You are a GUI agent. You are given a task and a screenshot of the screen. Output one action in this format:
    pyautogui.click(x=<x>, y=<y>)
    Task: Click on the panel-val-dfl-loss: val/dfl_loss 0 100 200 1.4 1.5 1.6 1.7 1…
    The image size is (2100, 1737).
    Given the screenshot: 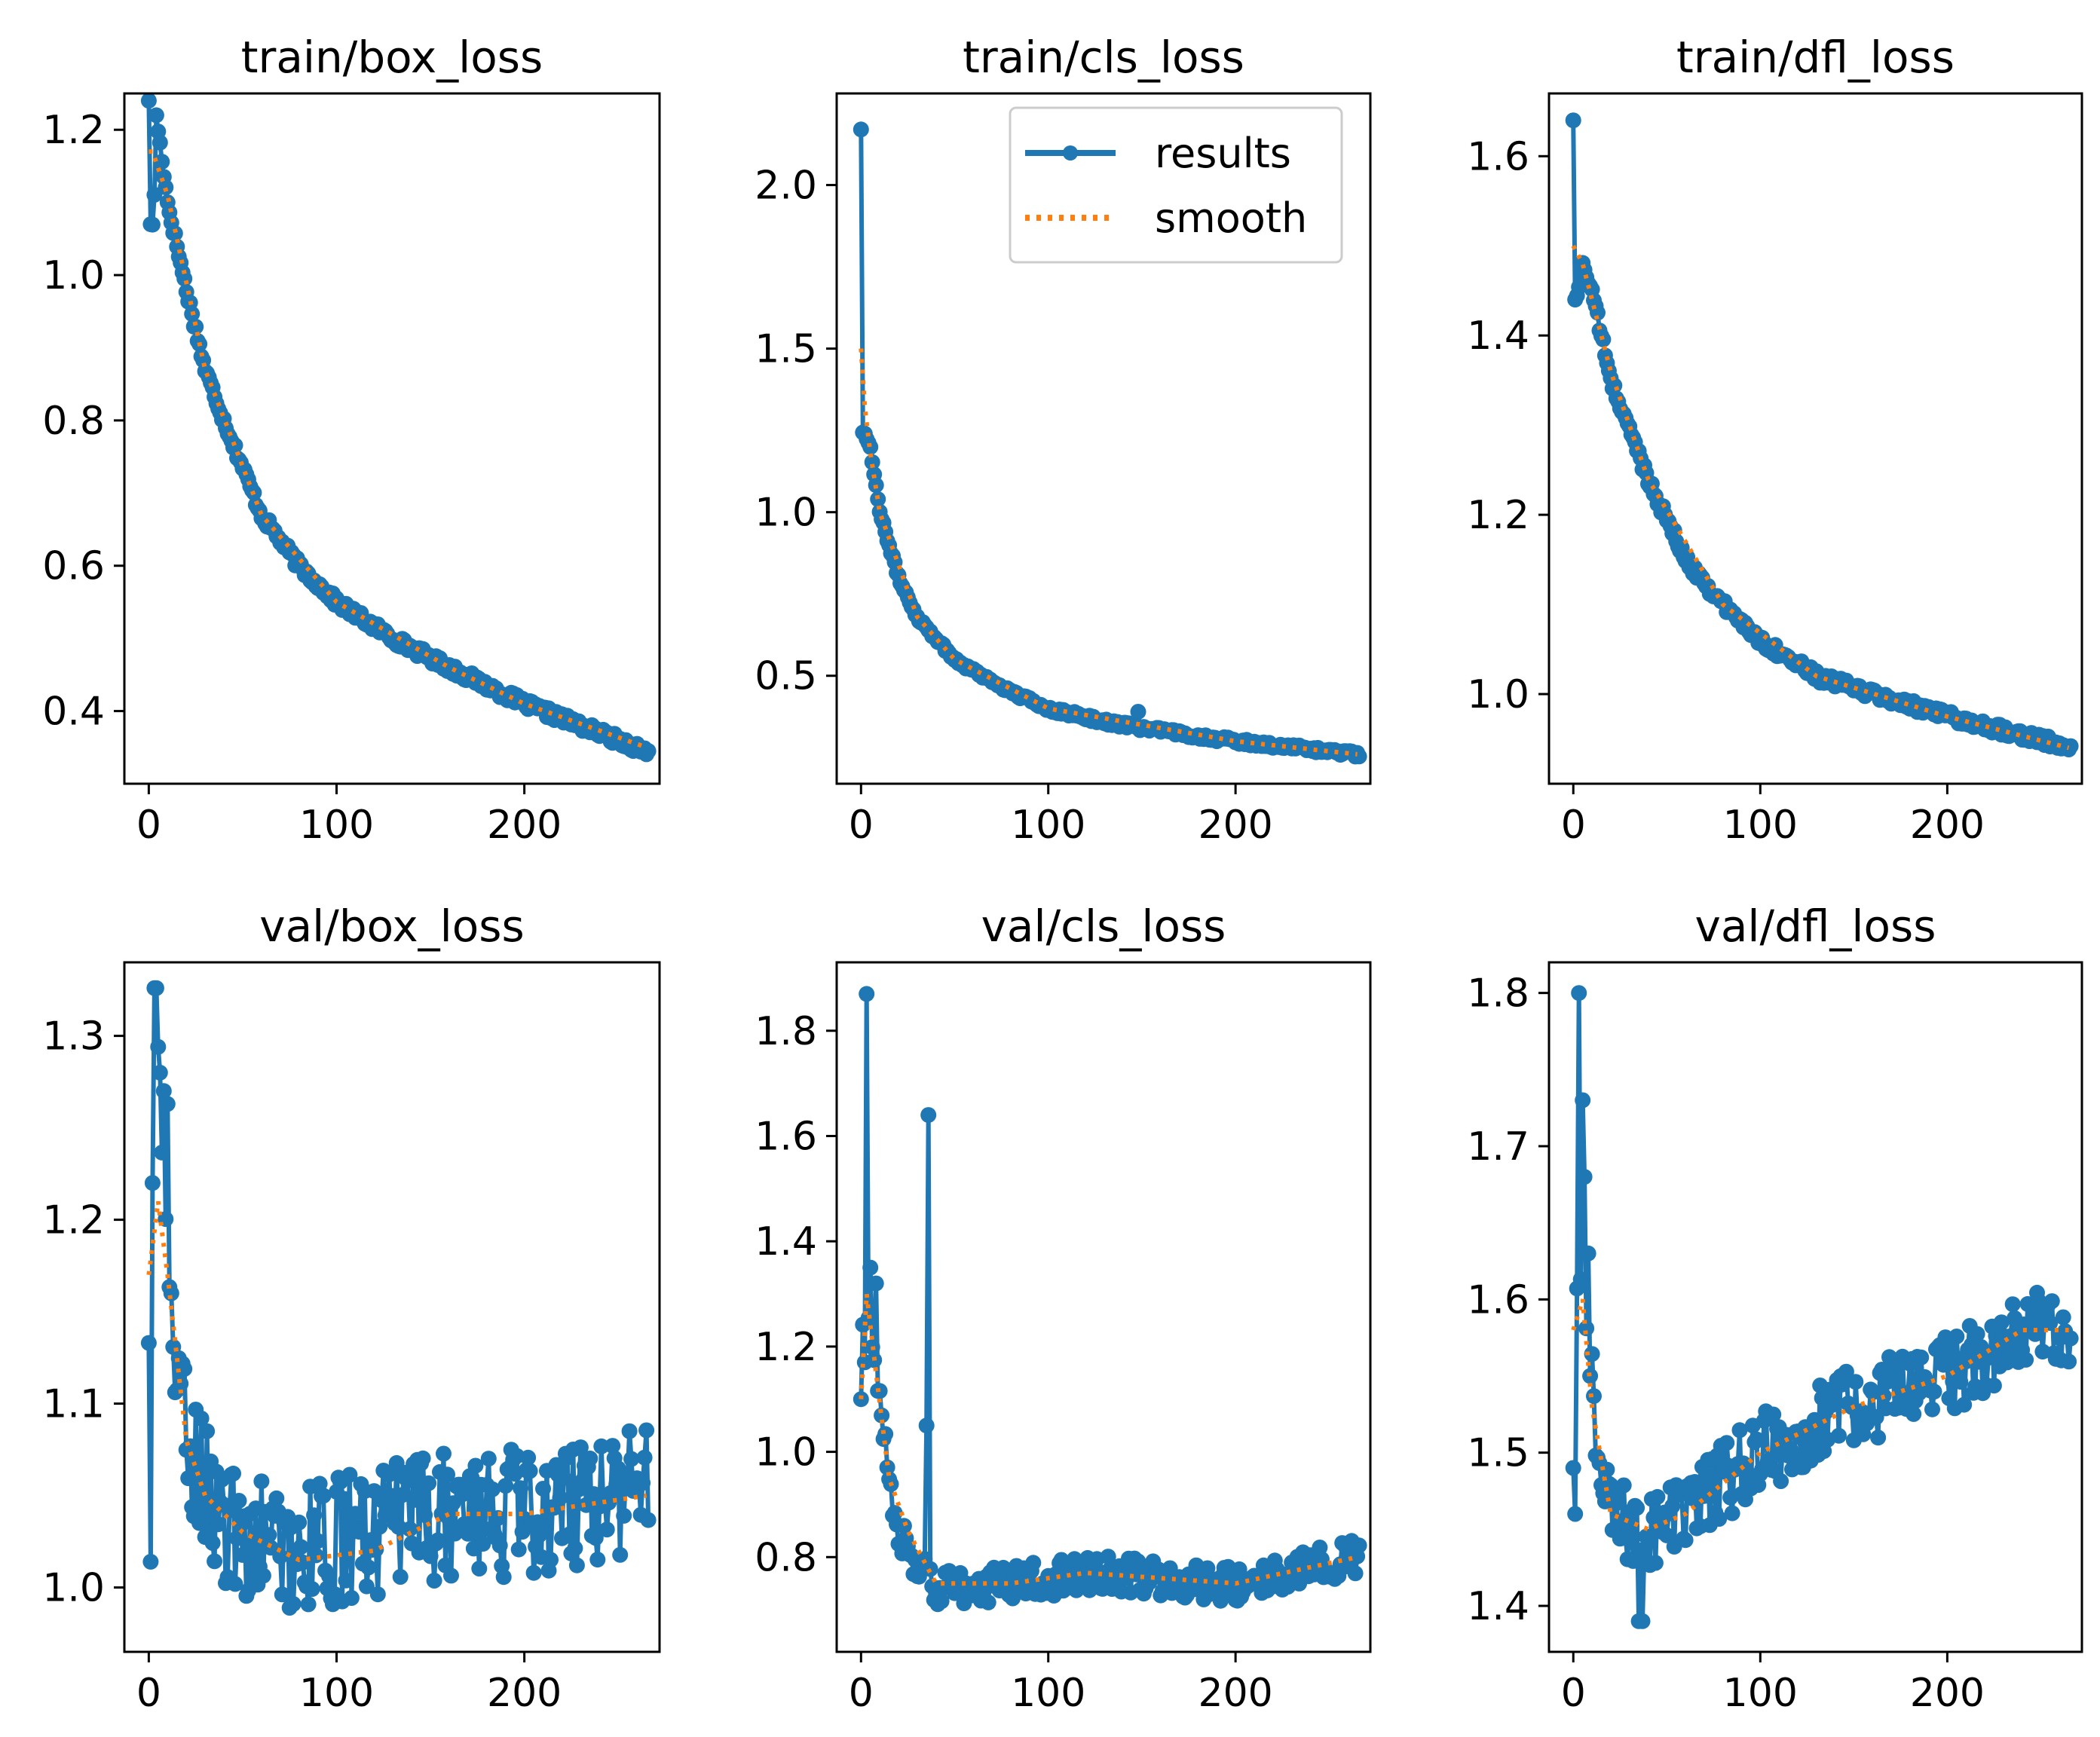 What is the action you would take?
    pyautogui.click(x=1775, y=1308)
    